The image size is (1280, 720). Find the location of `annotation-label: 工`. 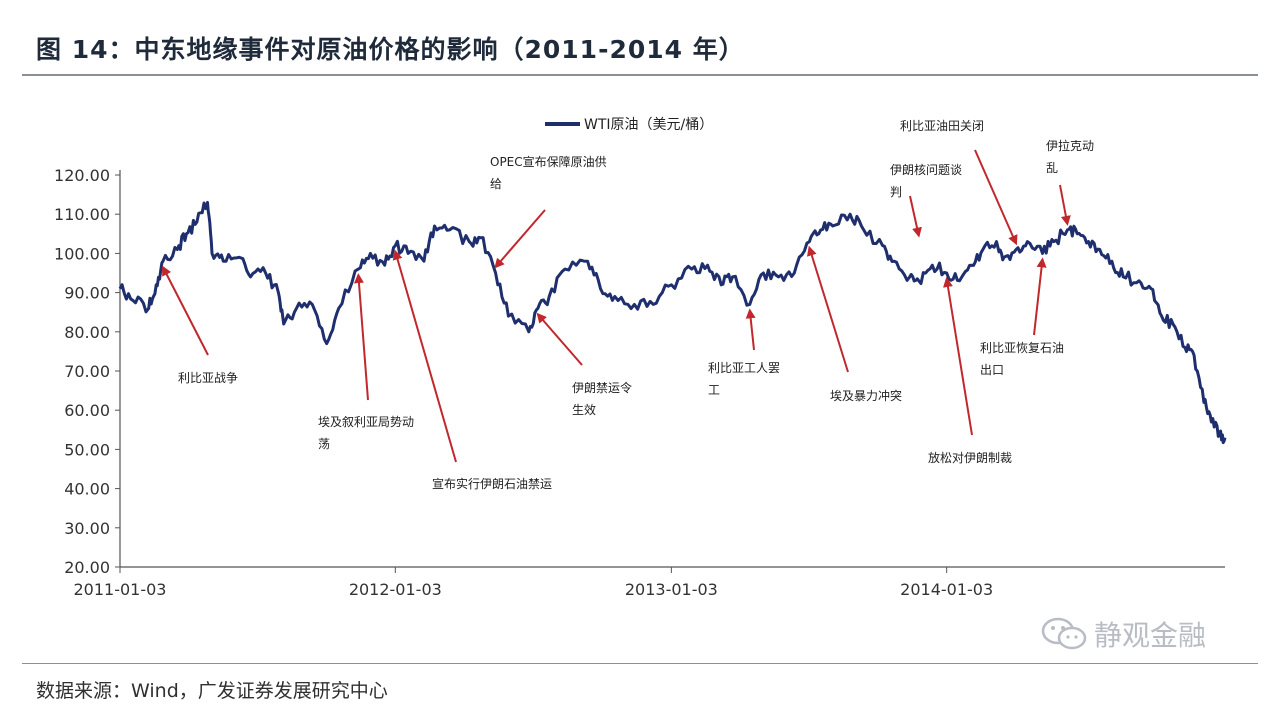

annotation-label: 工 is located at coordinates (714, 390).